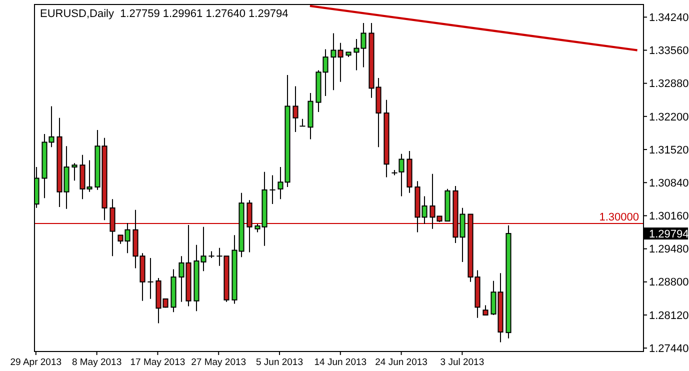  What do you see at coordinates (669, 348) in the screenshot?
I see `y-tick-label: 1.27440` at bounding box center [669, 348].